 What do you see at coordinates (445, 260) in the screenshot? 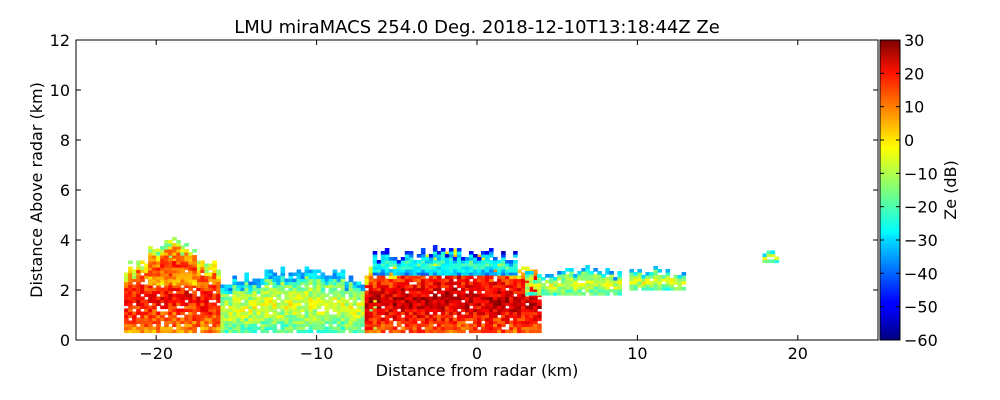
I see `echo-region-central-top-edge` at bounding box center [445, 260].